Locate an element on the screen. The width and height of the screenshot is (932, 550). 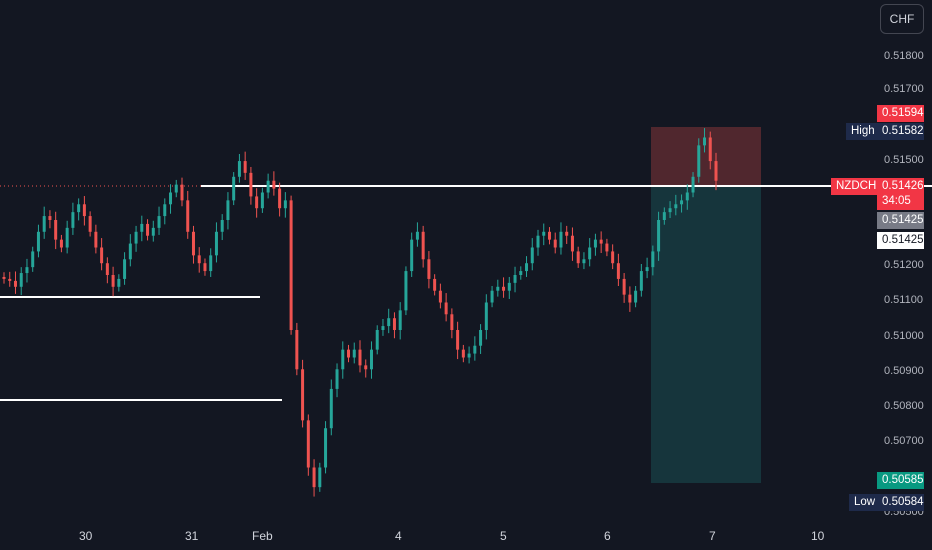
low-label: Low is located at coordinates (863, 502).